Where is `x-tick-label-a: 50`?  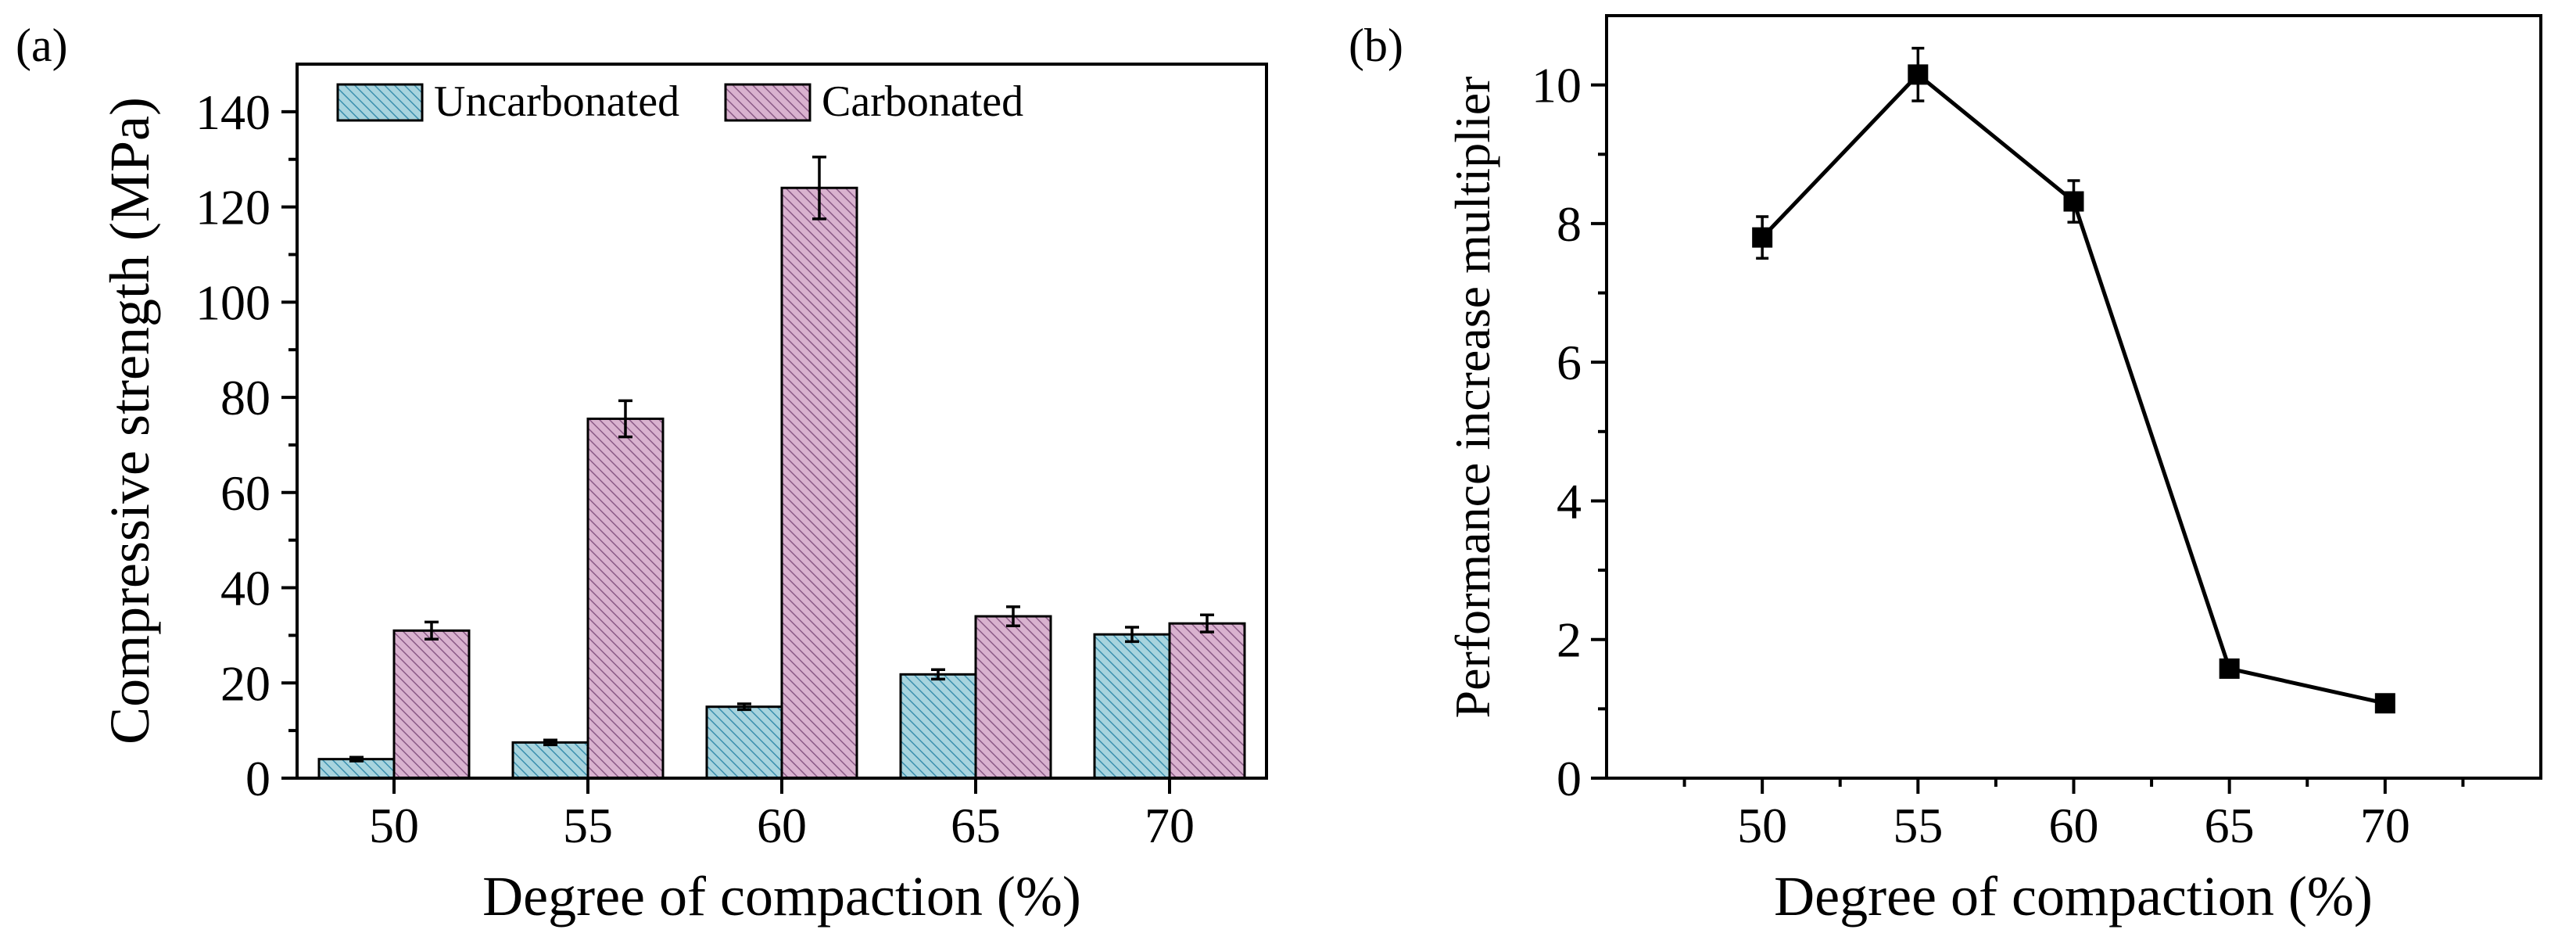 x-tick-label-a: 50 is located at coordinates (394, 825).